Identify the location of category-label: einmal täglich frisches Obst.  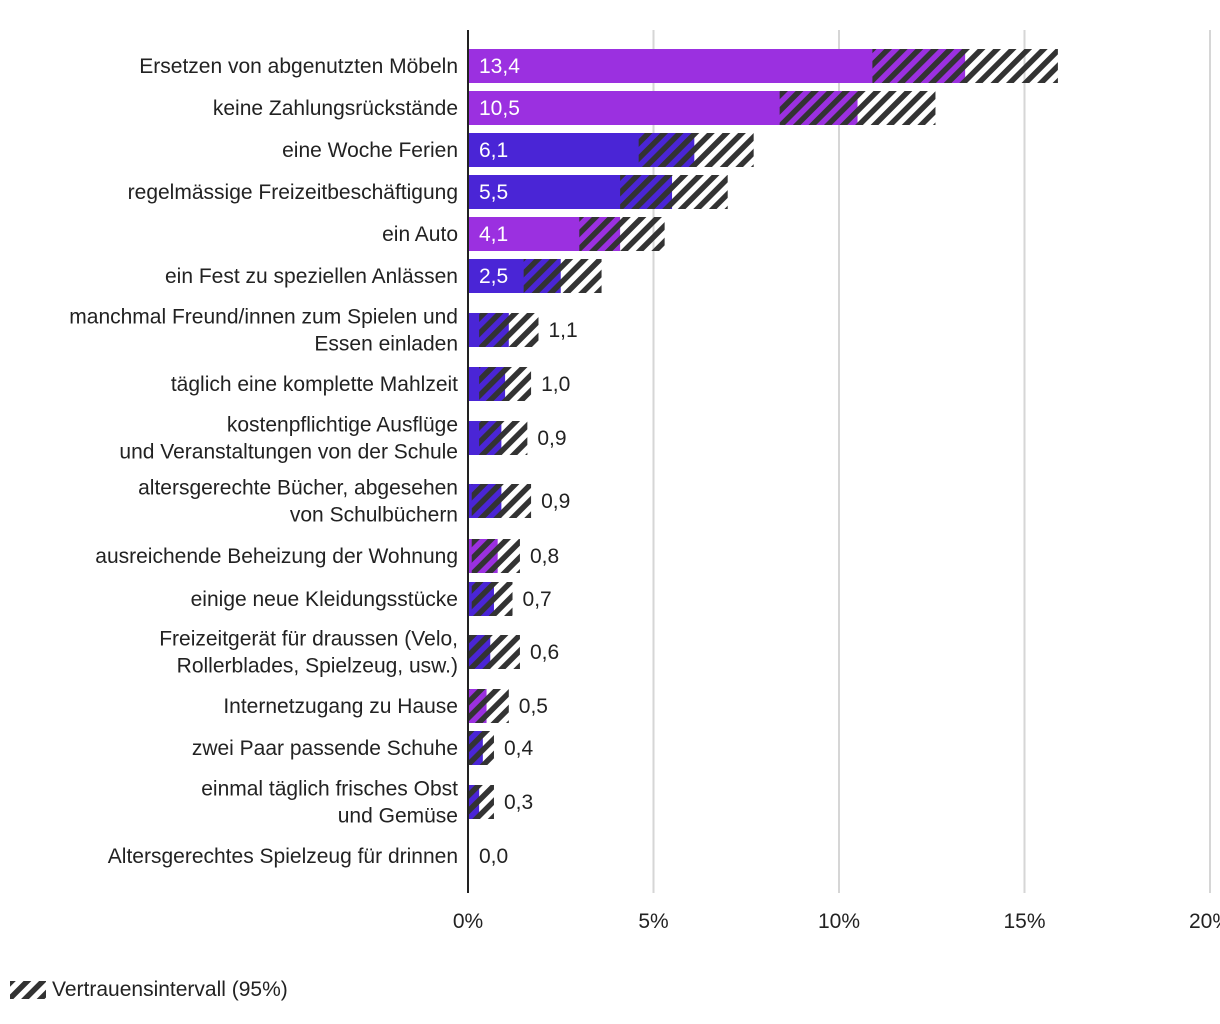
(329, 789).